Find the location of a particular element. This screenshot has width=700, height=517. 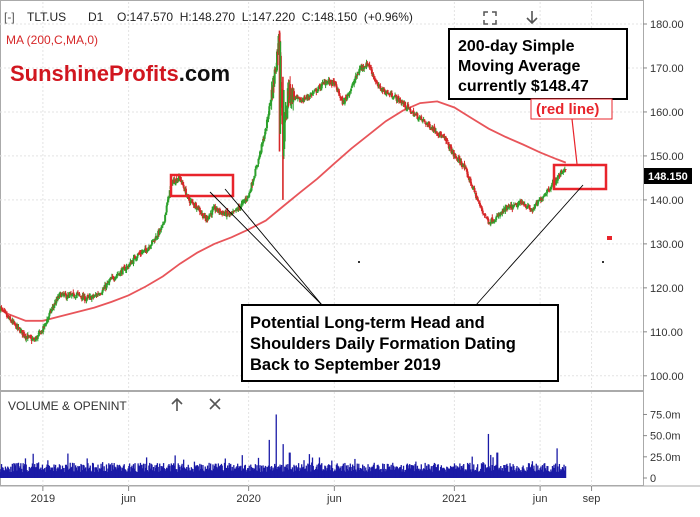

close-icon is located at coordinates (215, 404).